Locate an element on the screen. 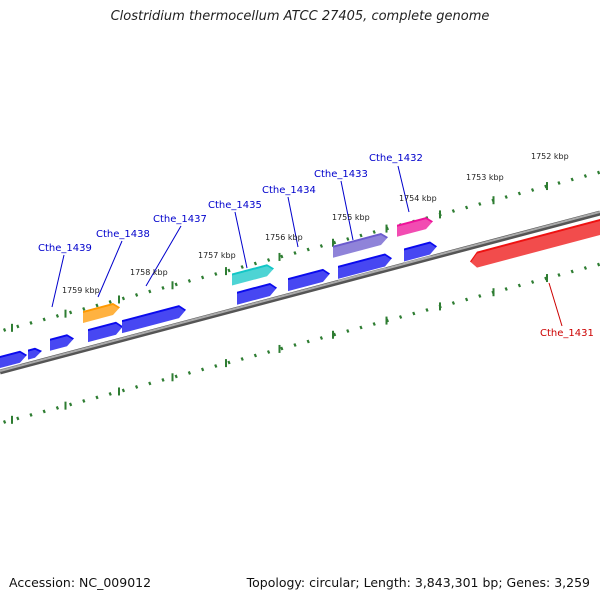 This screenshot has width=600, height=600. tick-label: 1759 kbp is located at coordinates (81, 290).